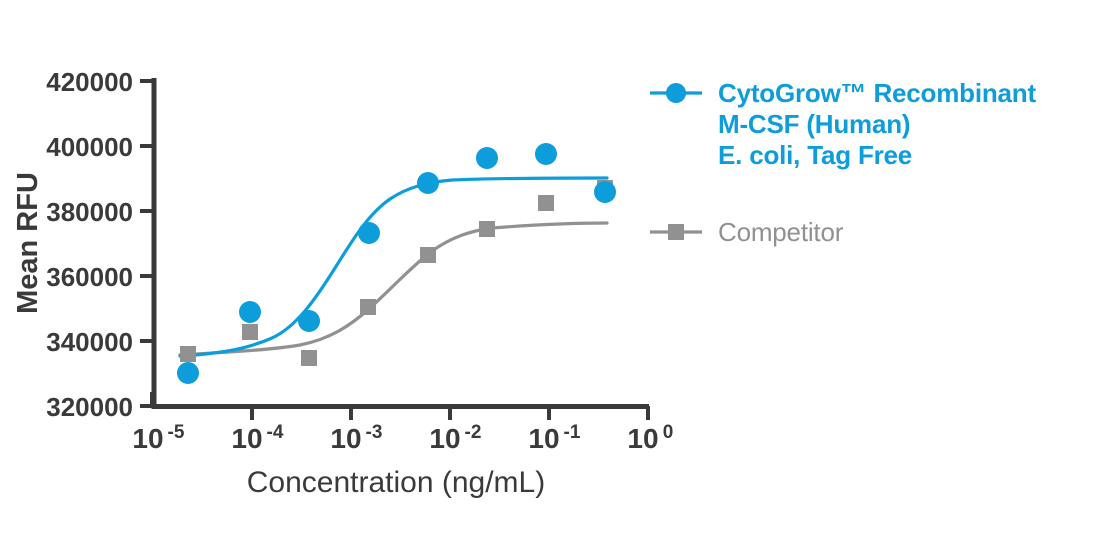 The height and width of the screenshot is (539, 1104). I want to click on x-tick-exponent: -4, so click(275, 432).